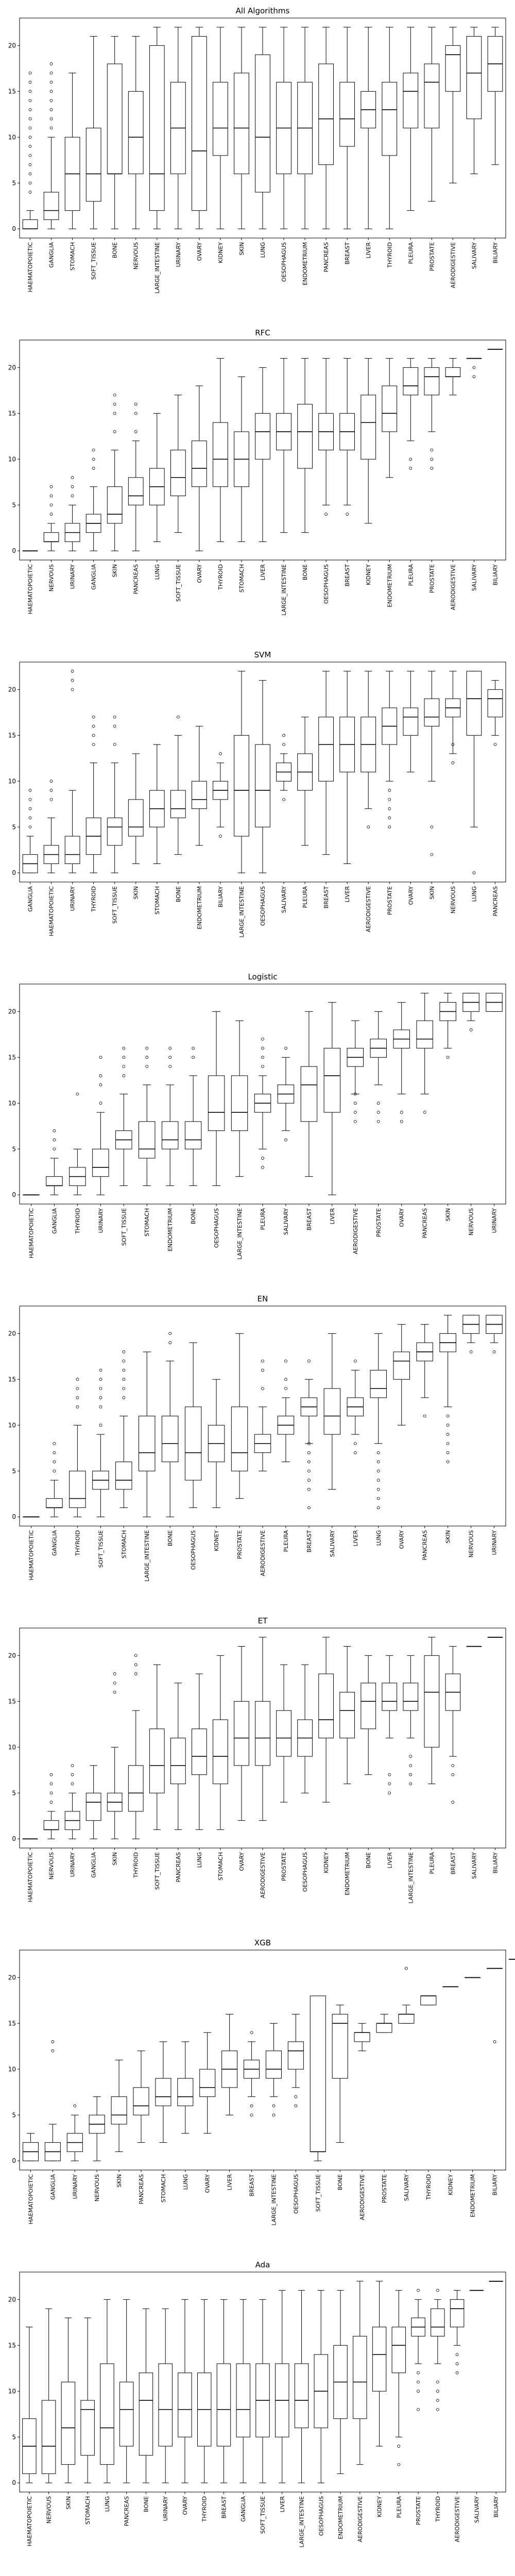 Image resolution: width=515 pixels, height=2576 pixels. What do you see at coordinates (163, 2188) in the screenshot?
I see `x-tick-label: STOMACH` at bounding box center [163, 2188].